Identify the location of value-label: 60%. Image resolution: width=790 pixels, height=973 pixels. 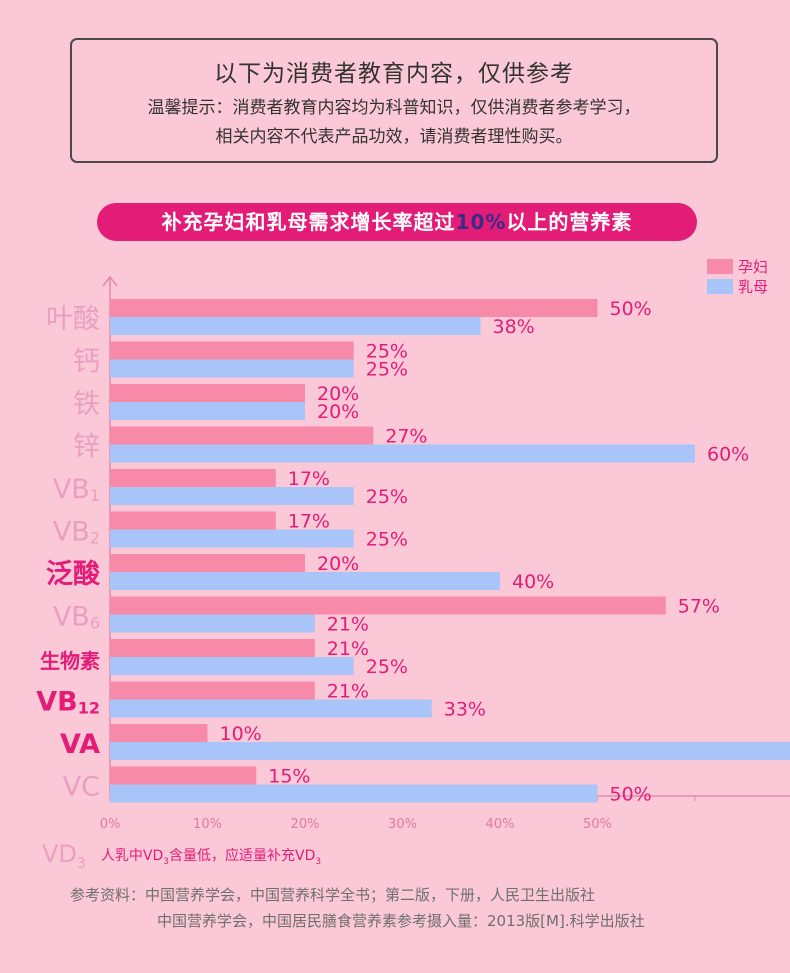
(728, 455).